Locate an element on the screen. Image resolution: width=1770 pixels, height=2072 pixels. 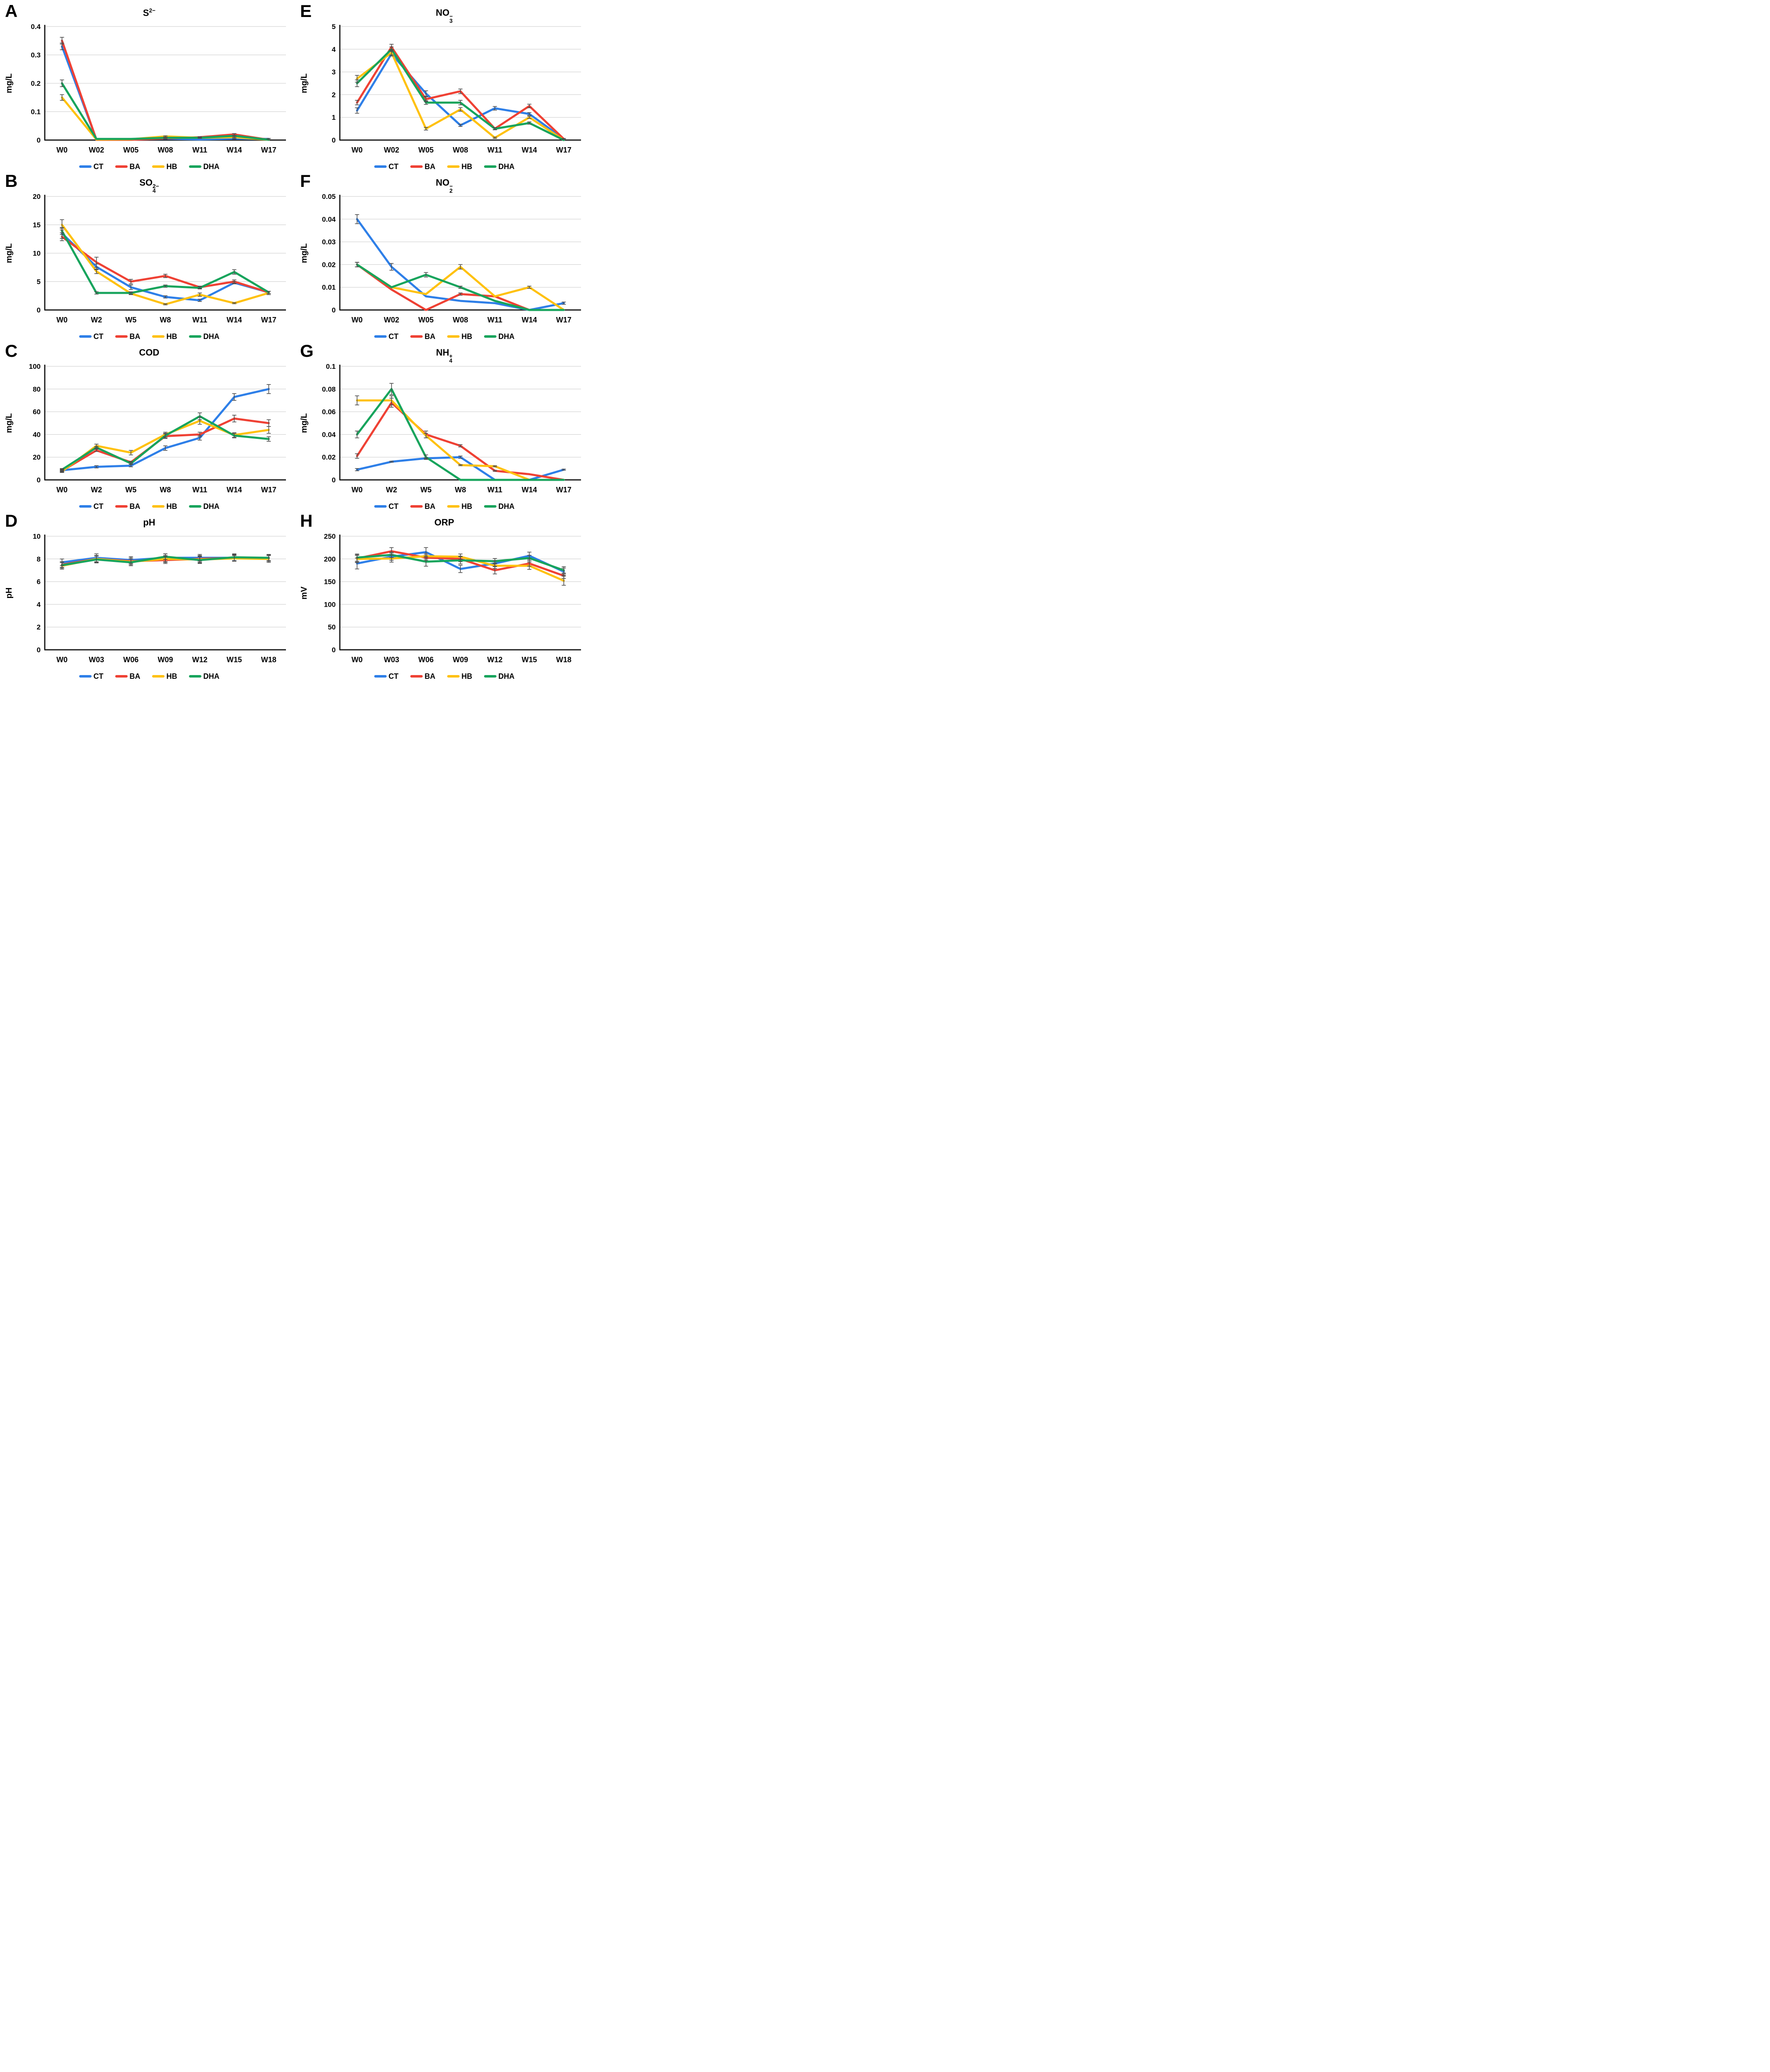
panel-letter: F is located at coordinates (306, 181).